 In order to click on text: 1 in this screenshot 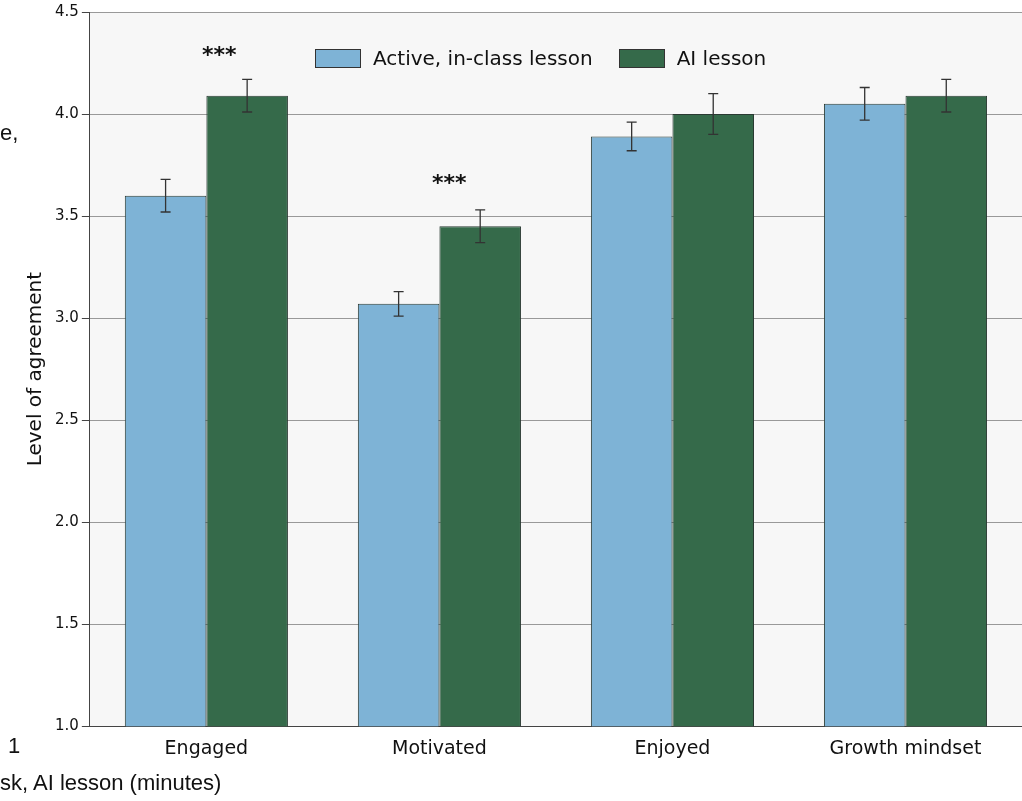, I will do `click(14, 746)`.